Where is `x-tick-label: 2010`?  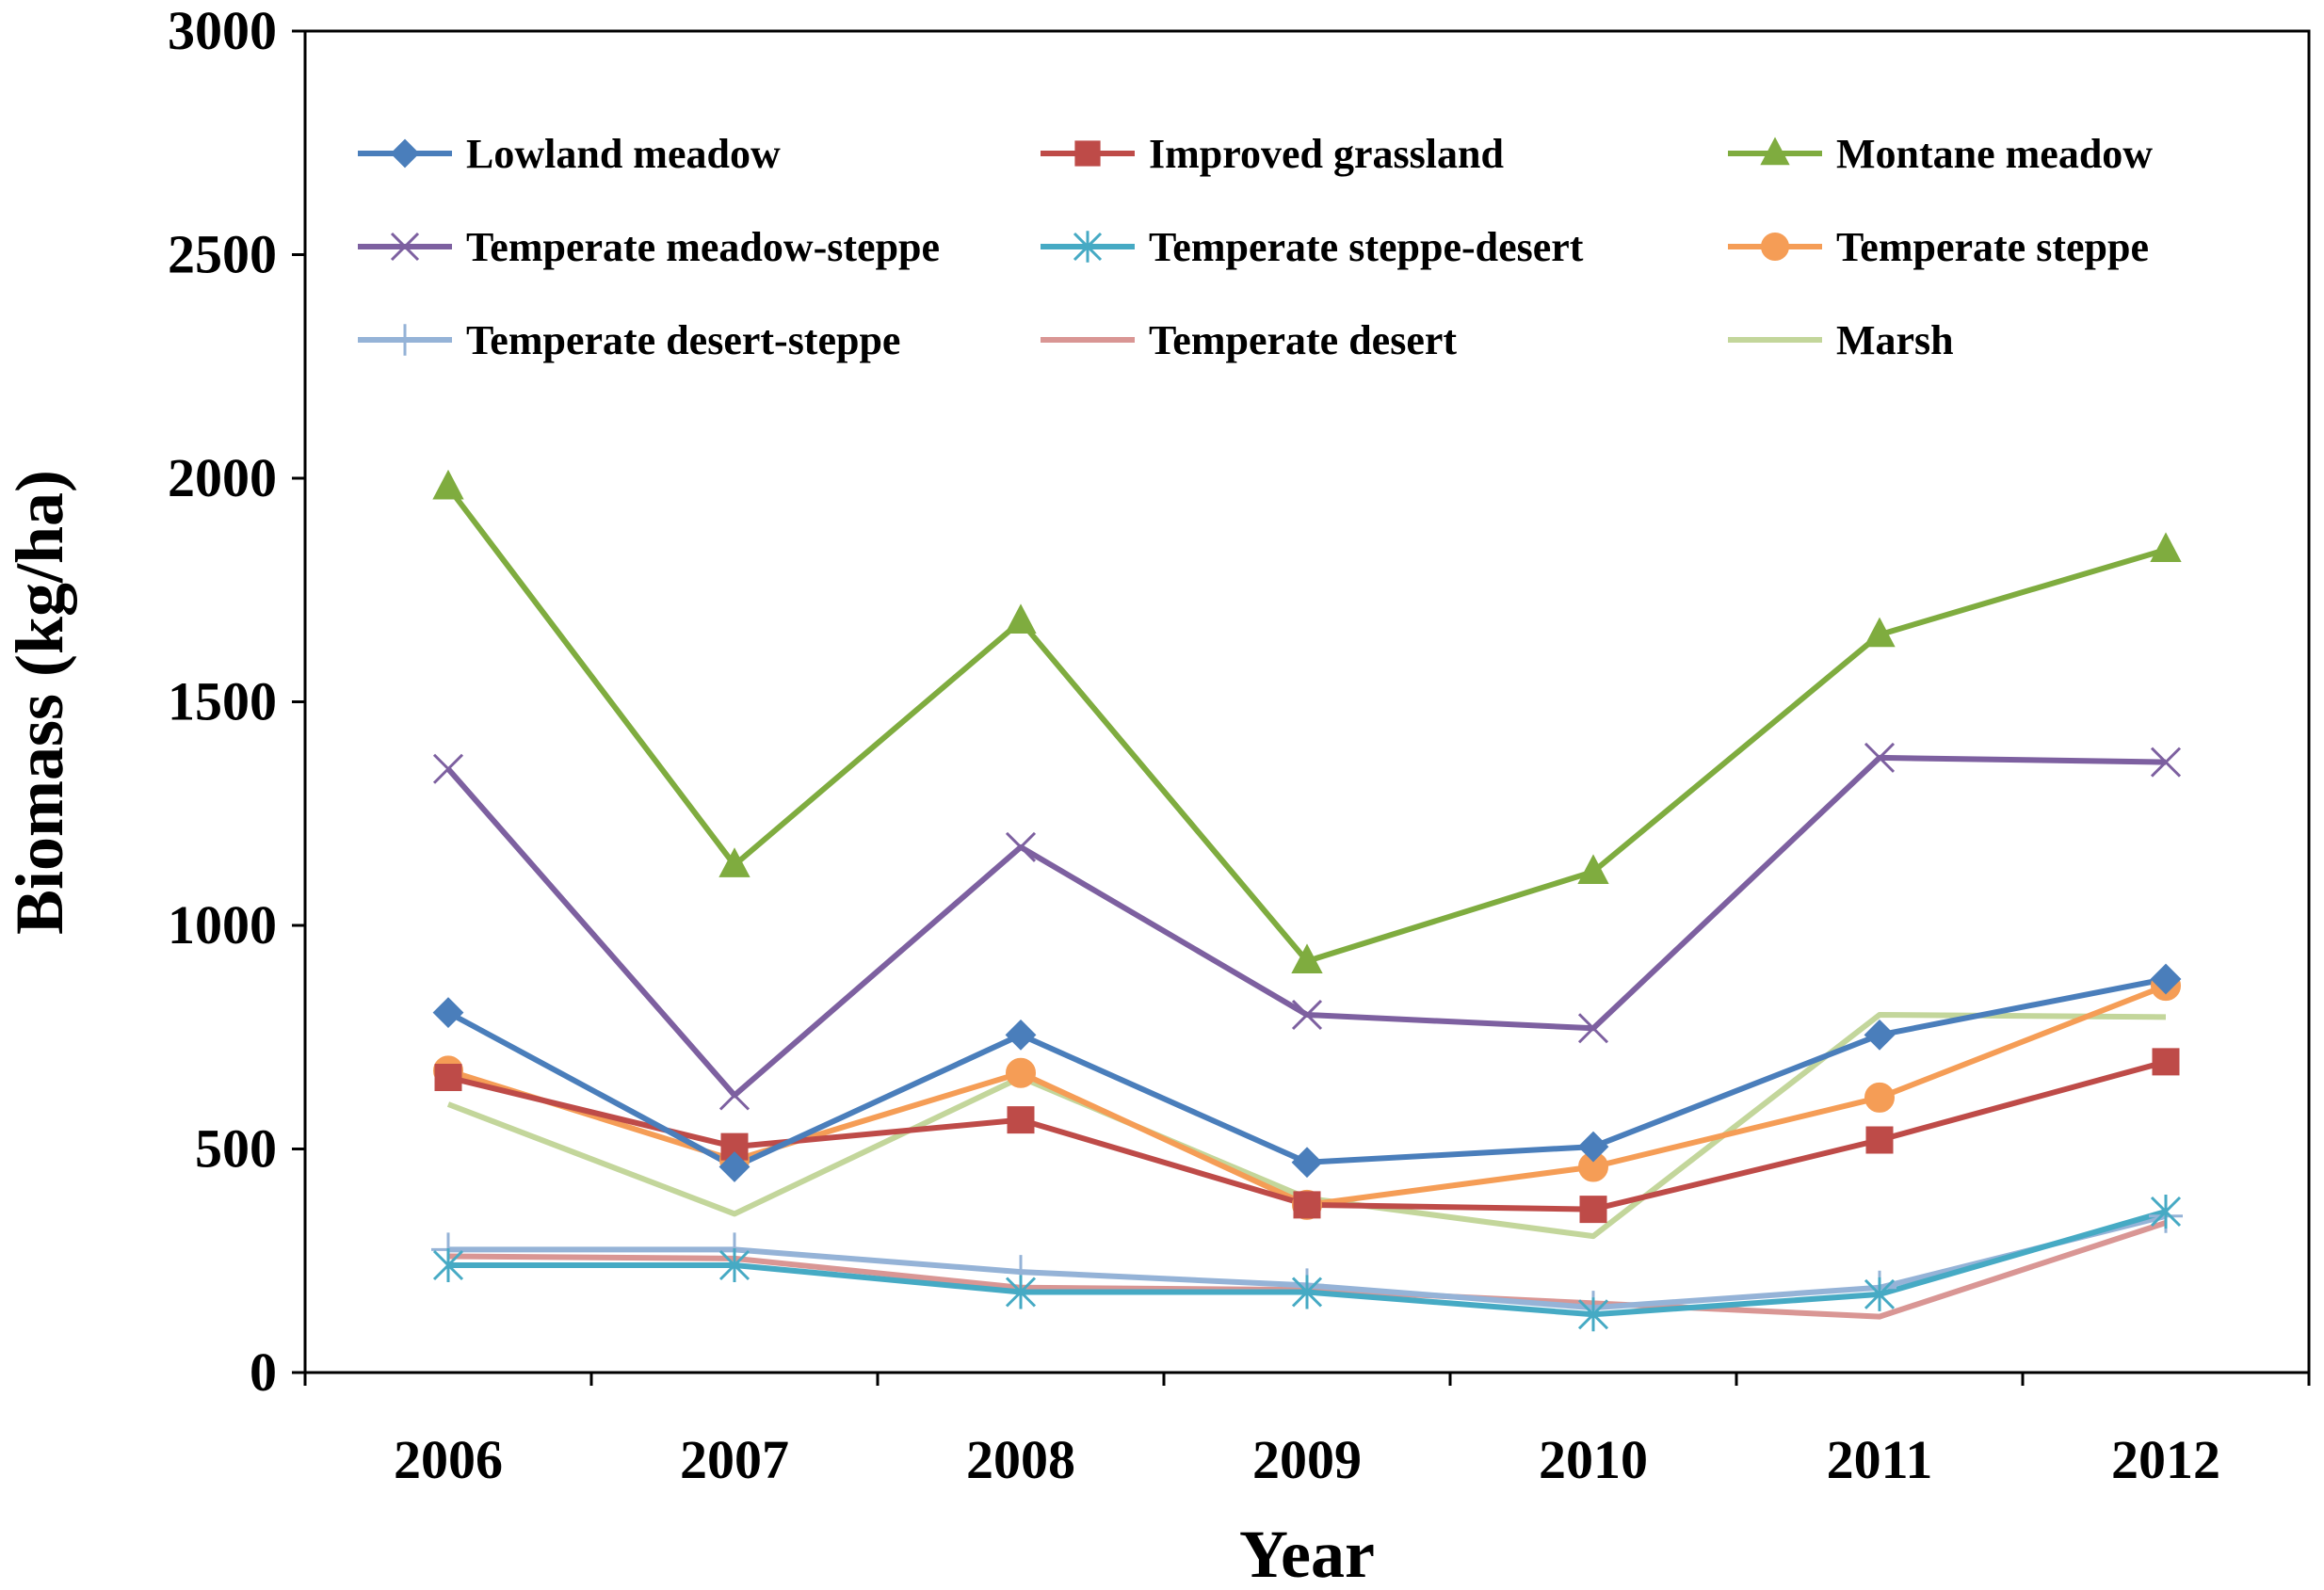 x-tick-label: 2010 is located at coordinates (1593, 1460).